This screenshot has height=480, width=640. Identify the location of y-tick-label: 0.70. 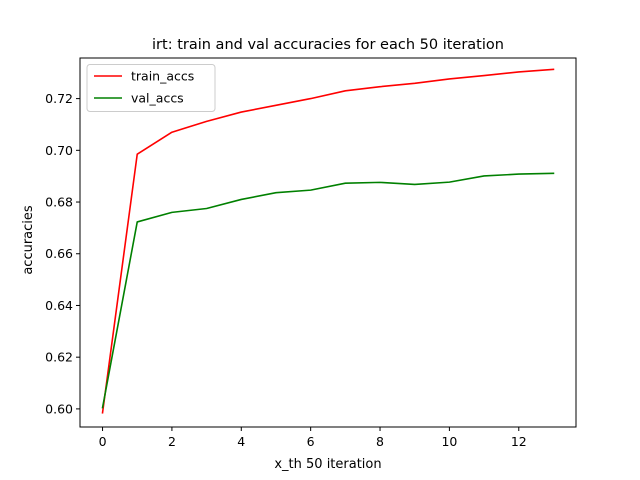
(59, 150).